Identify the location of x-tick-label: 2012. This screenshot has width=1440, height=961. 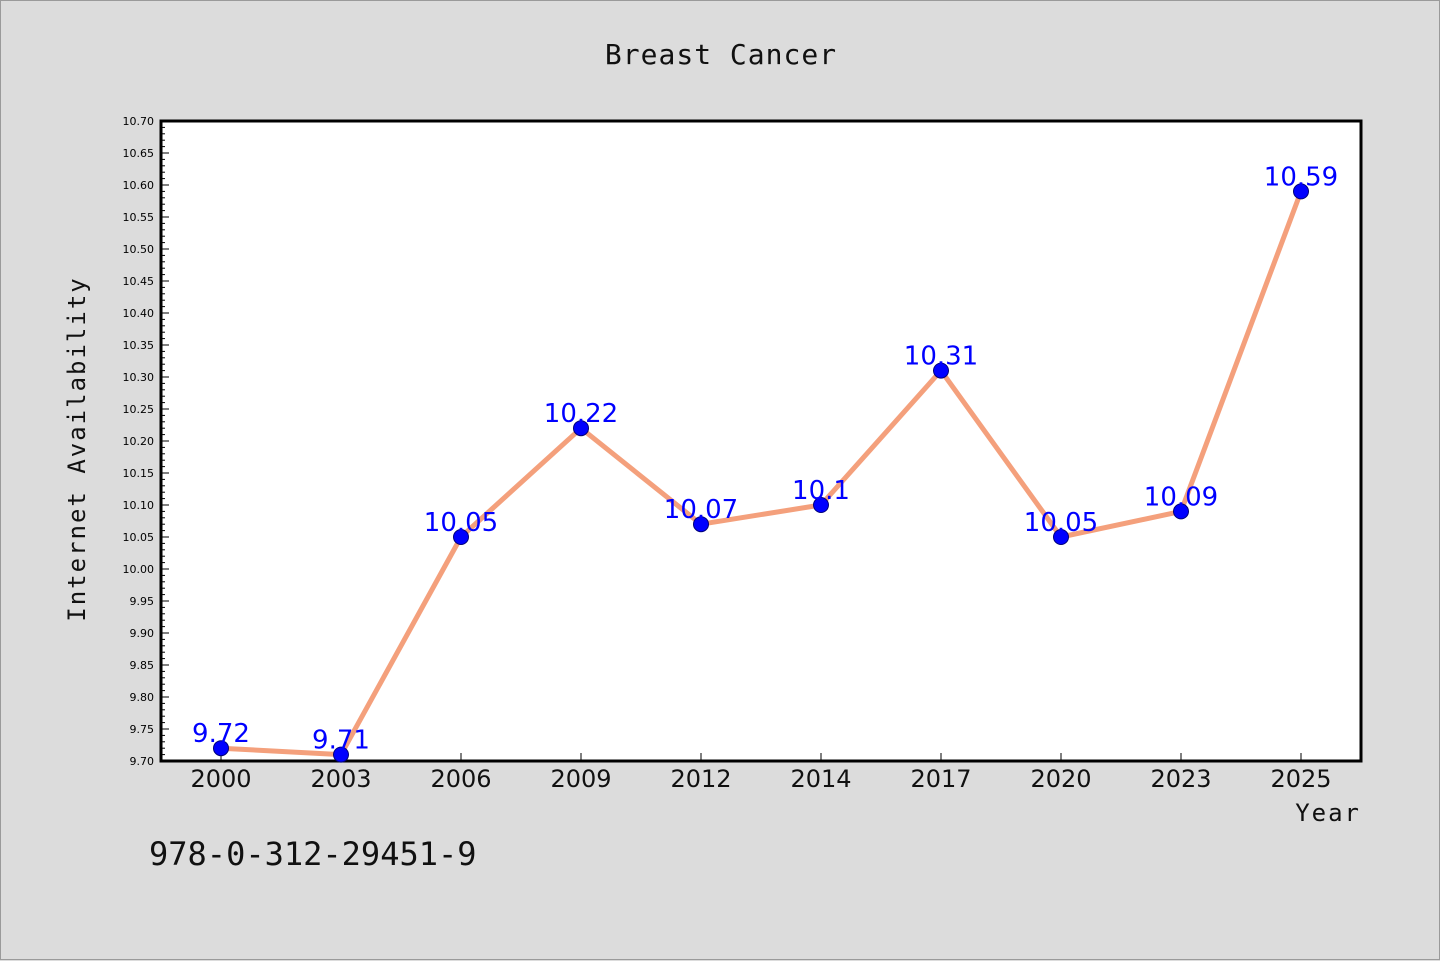
(700, 779).